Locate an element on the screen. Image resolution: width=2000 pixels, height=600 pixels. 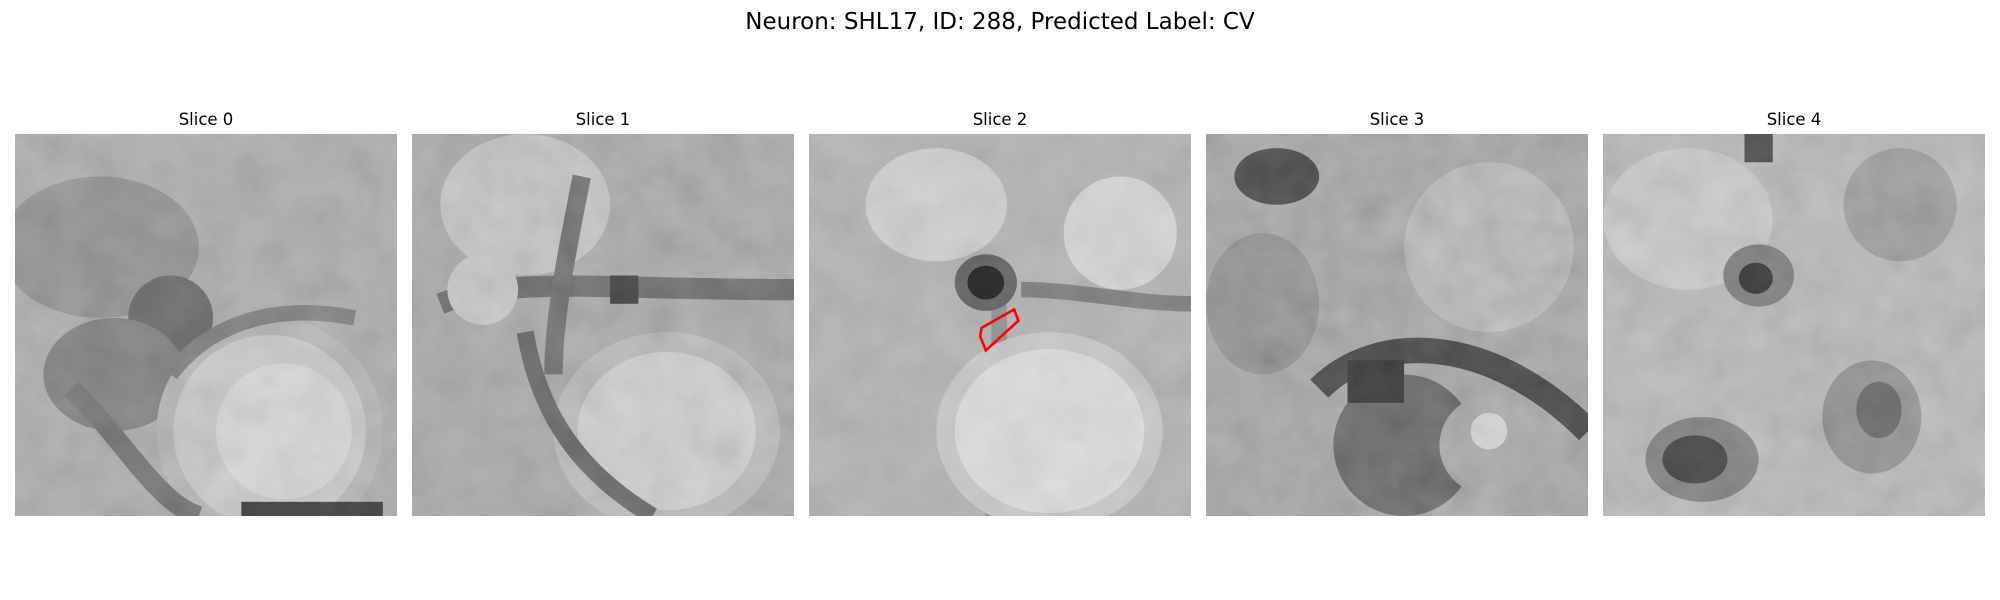
slice-3-grayscale-image is located at coordinates (1397, 325).